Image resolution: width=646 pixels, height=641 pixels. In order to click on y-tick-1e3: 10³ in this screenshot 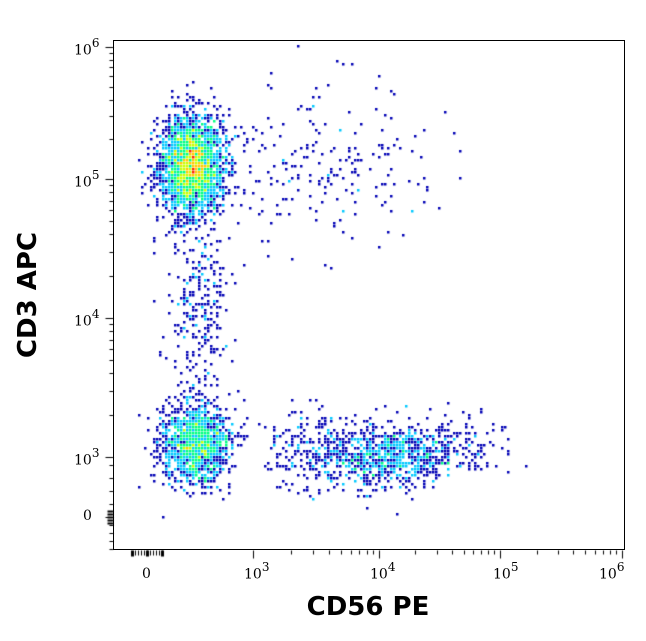, I will do `click(87, 457)`.